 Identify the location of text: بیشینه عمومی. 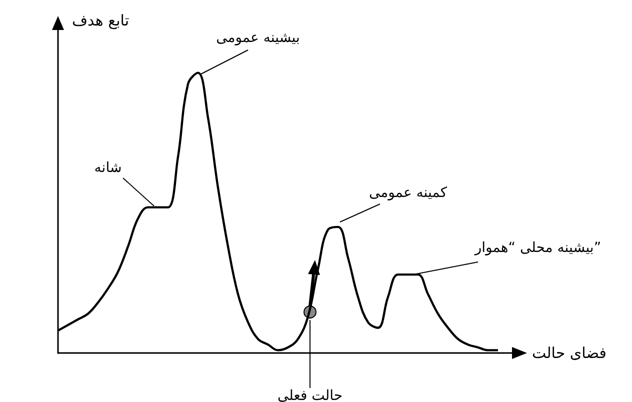
(258, 38).